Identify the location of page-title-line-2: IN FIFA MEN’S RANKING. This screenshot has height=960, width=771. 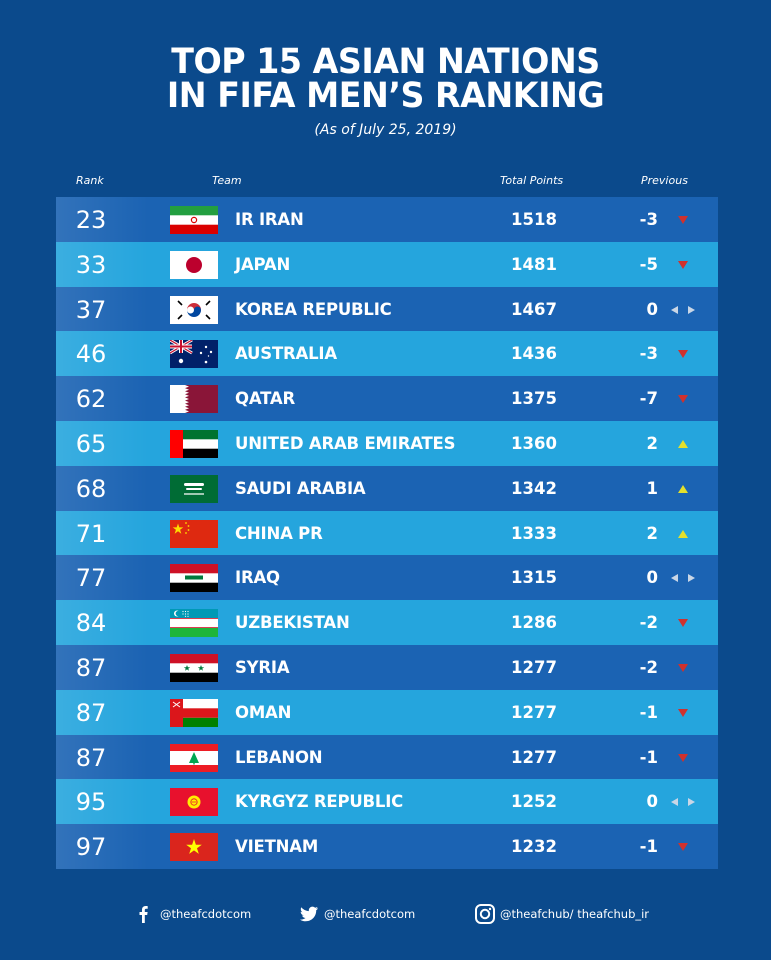
(385, 96).